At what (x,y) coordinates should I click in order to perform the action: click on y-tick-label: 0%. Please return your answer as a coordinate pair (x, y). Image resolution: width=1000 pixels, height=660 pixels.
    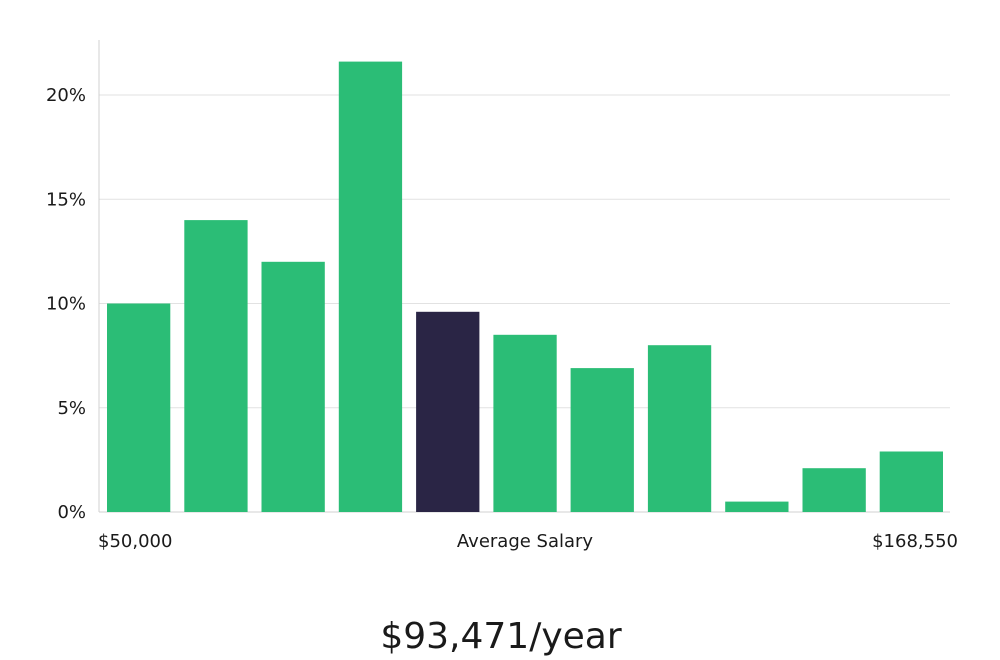
    Looking at the image, I should click on (71, 512).